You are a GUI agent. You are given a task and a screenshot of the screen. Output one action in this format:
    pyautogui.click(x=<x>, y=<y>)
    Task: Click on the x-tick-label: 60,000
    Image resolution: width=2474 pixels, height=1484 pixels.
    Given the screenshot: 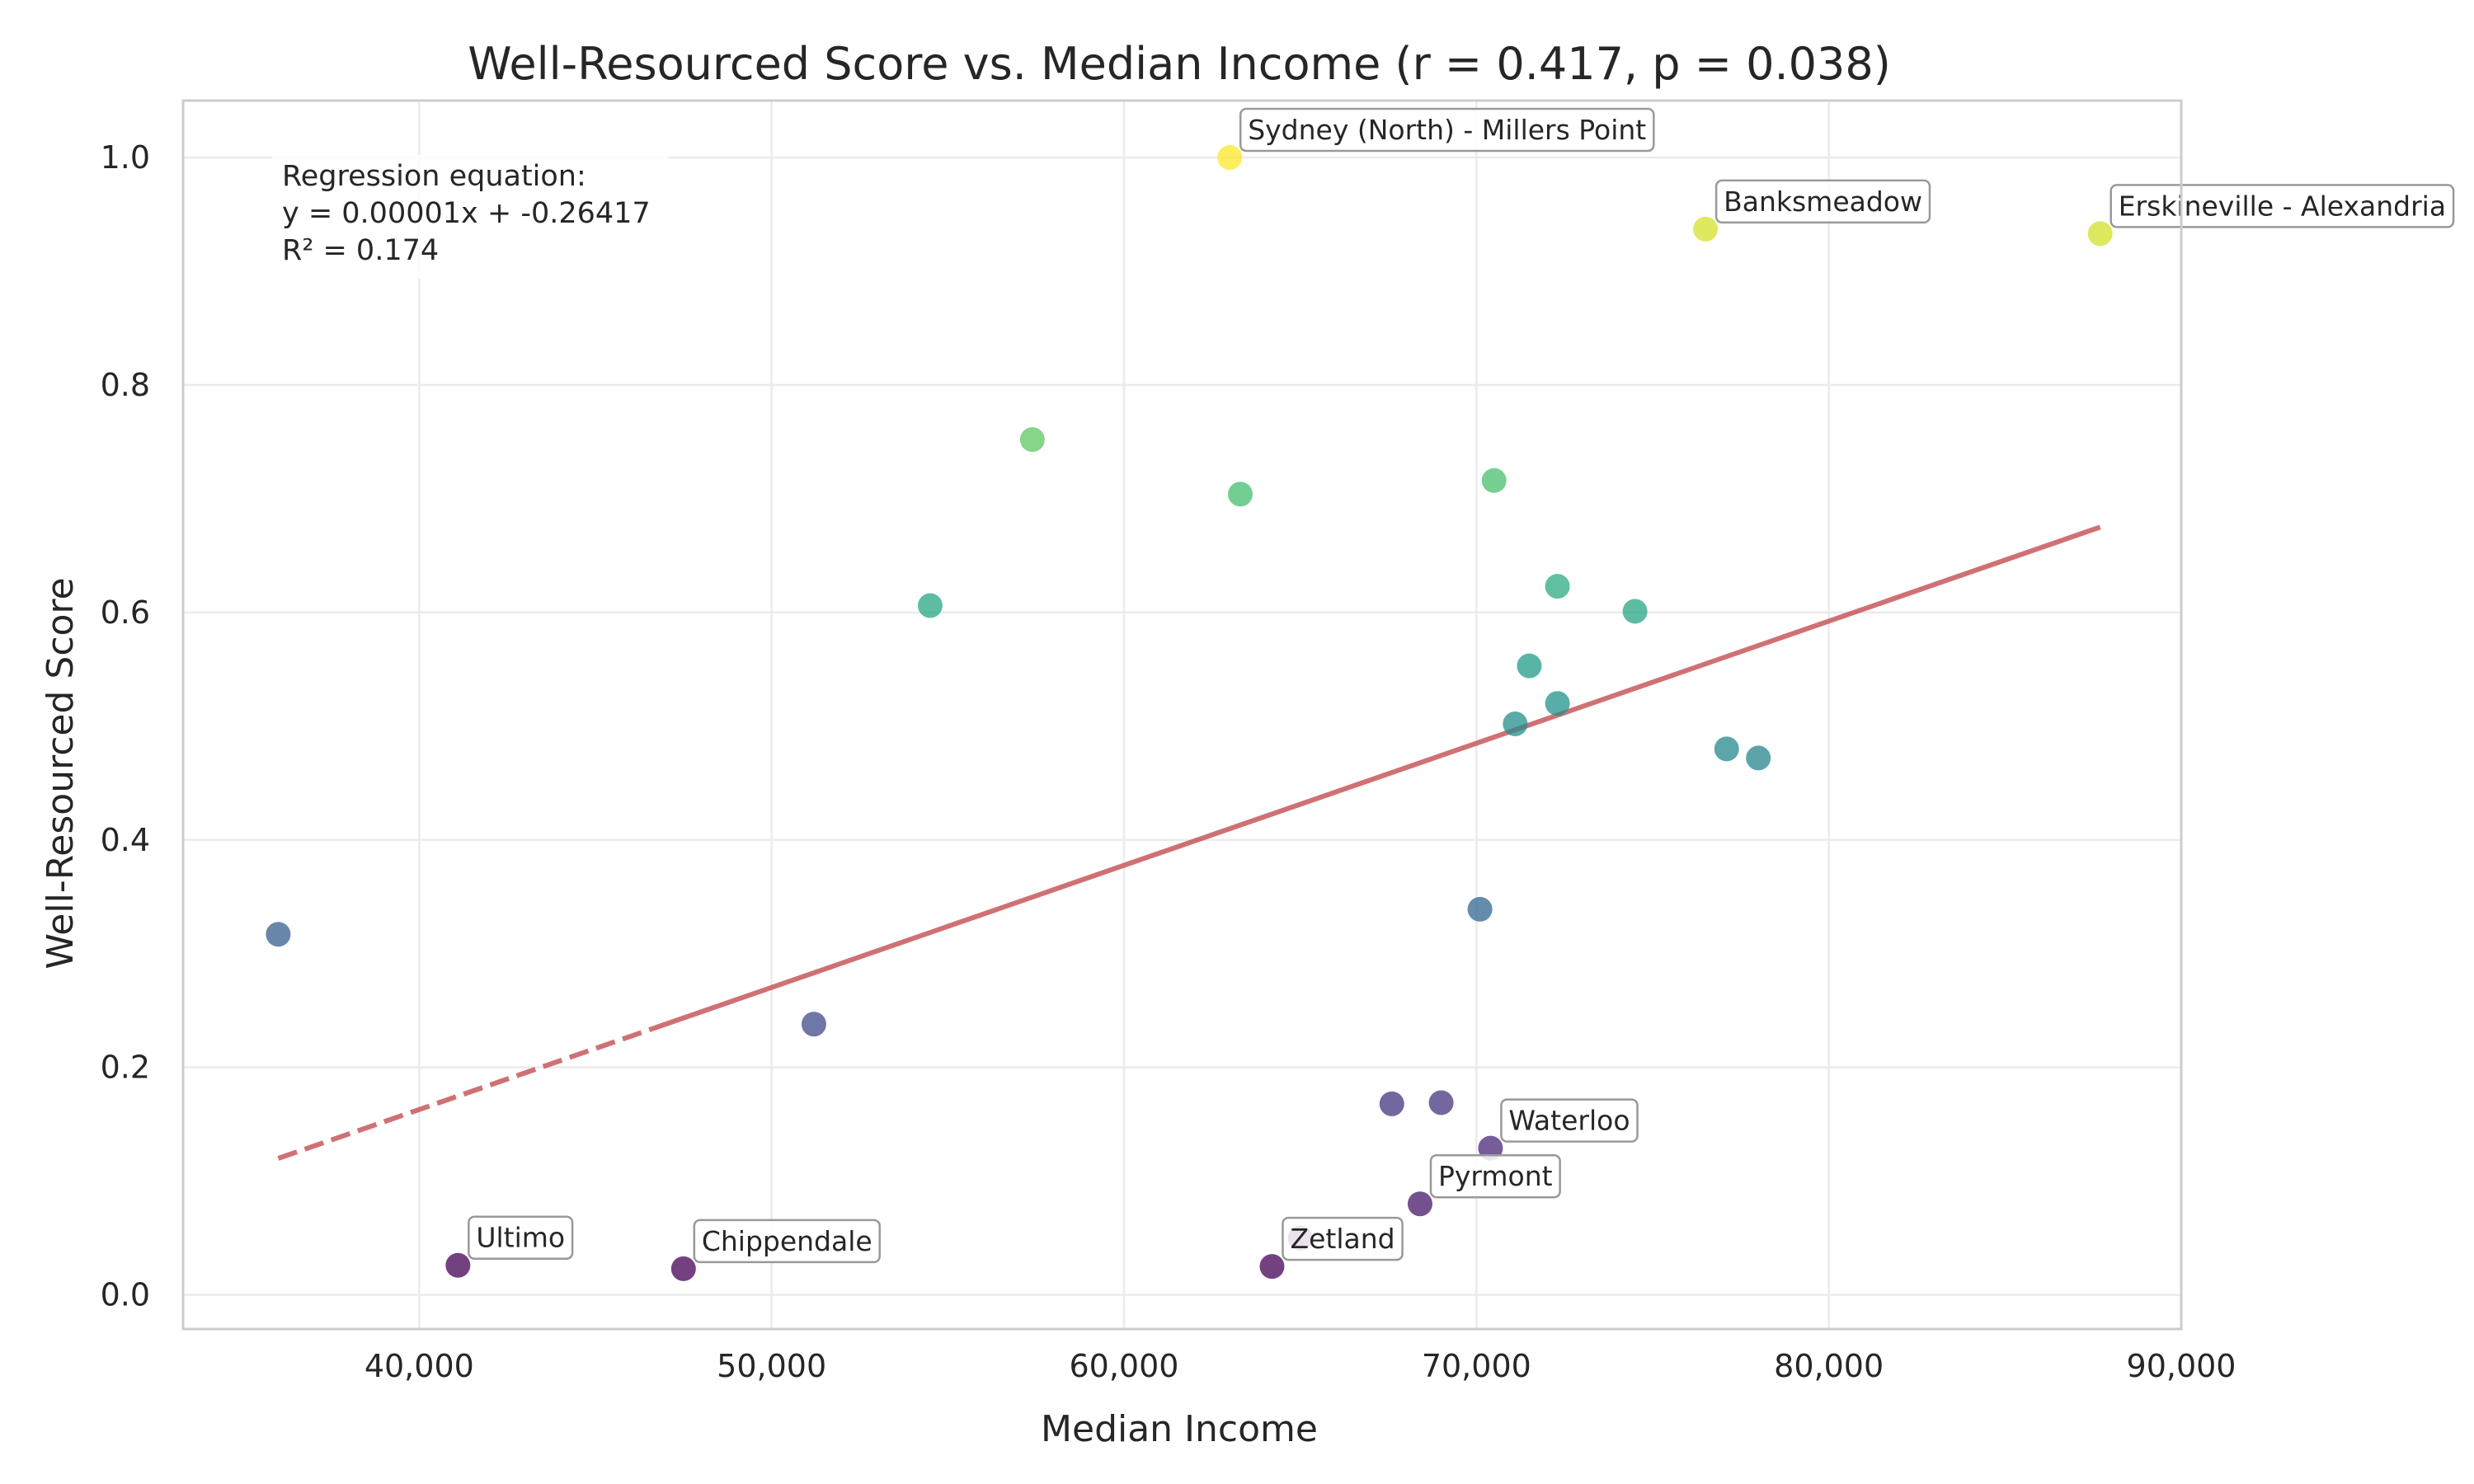 What is the action you would take?
    pyautogui.click(x=1124, y=1366)
    